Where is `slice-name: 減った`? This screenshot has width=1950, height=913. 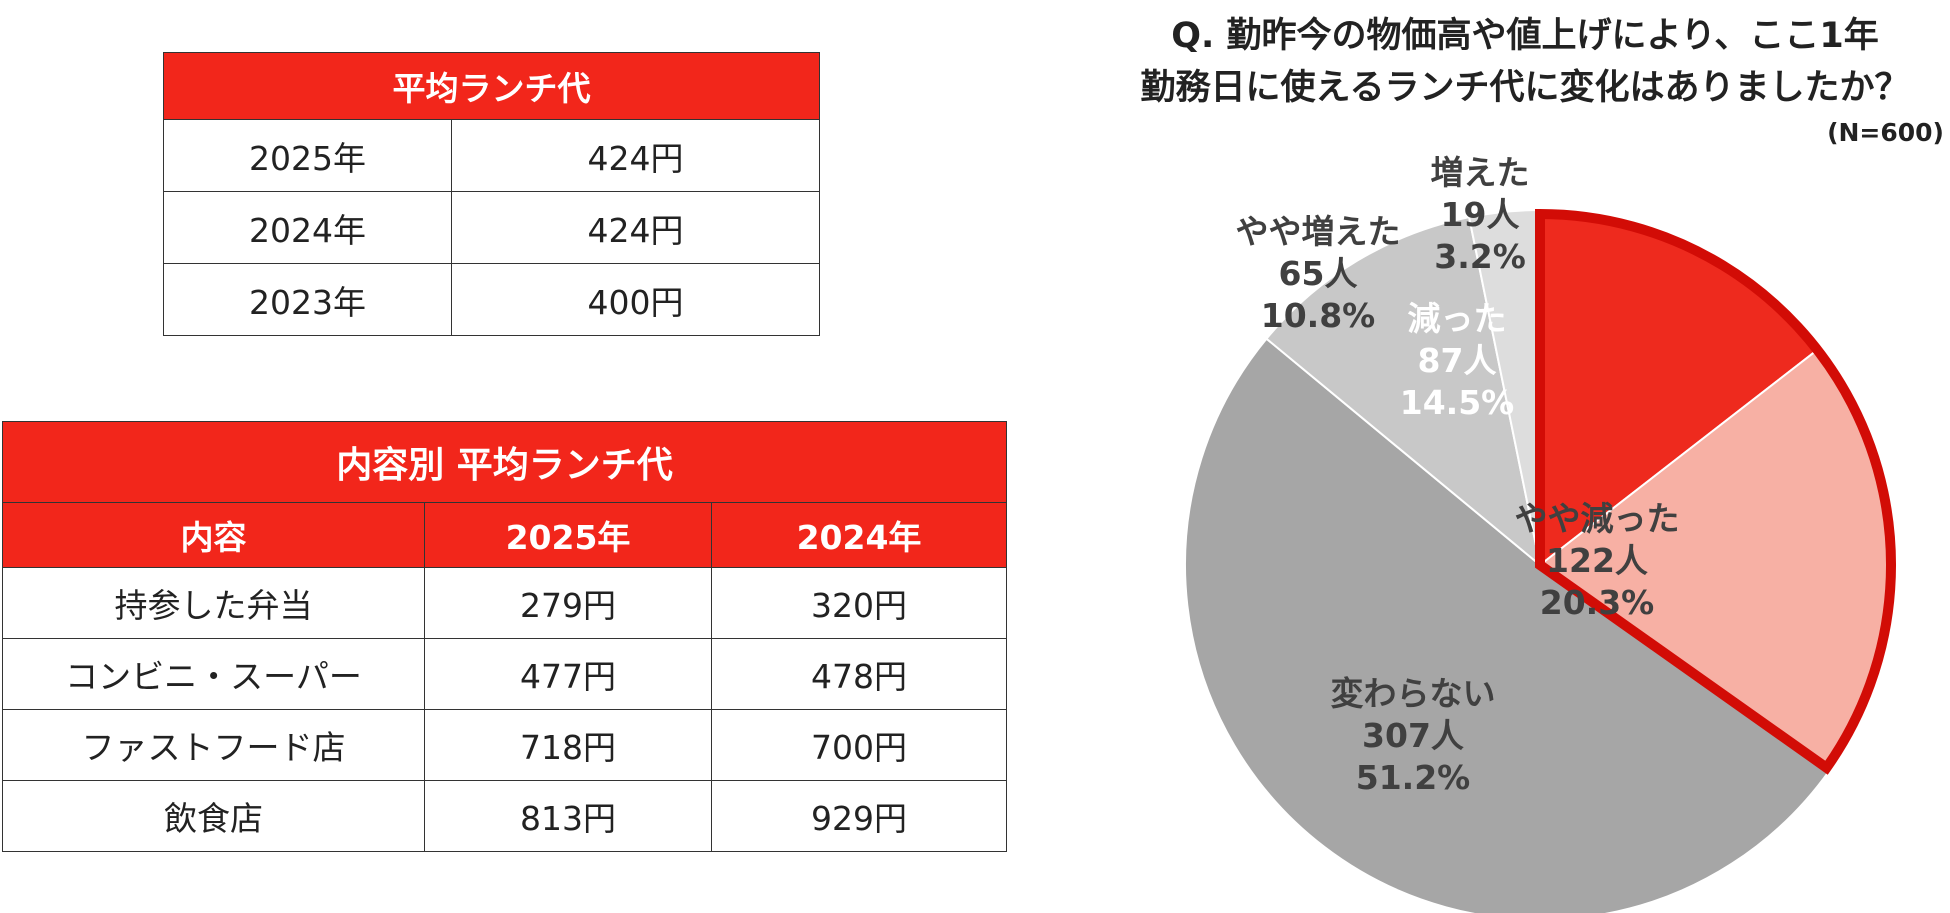
slice-name: 減った is located at coordinates (1457, 318).